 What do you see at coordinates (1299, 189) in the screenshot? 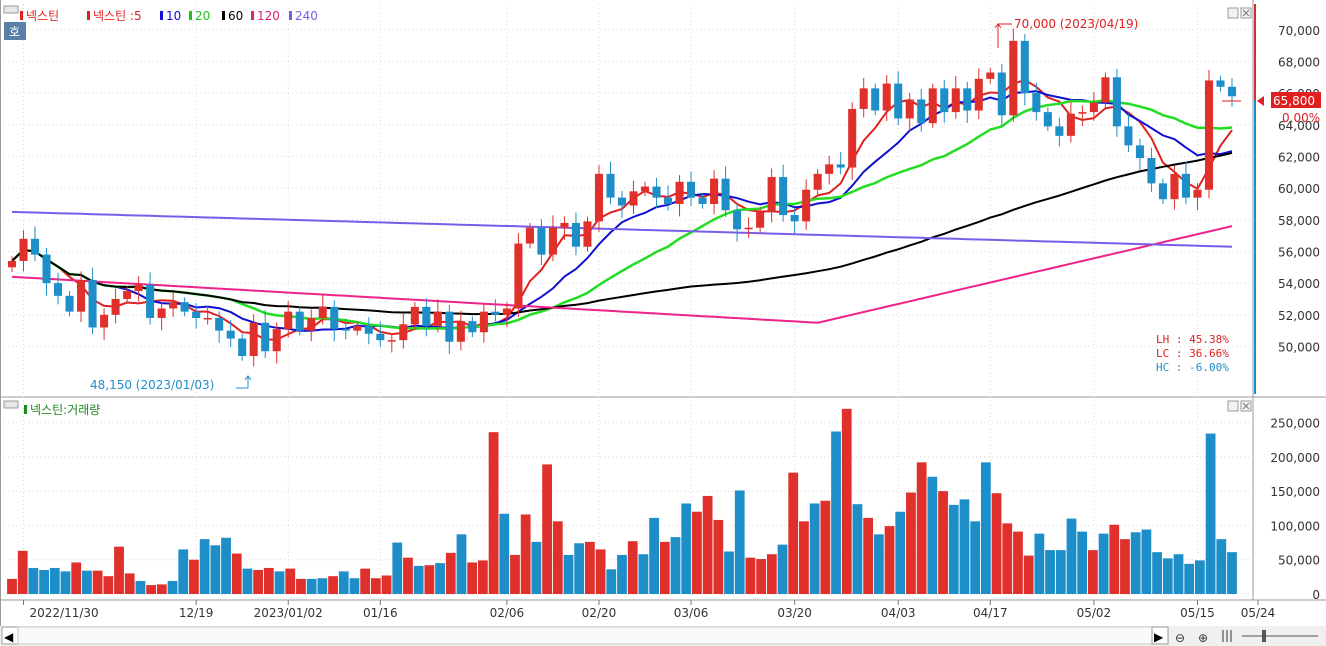
I see `price-tick-label: 60,000` at bounding box center [1299, 189].